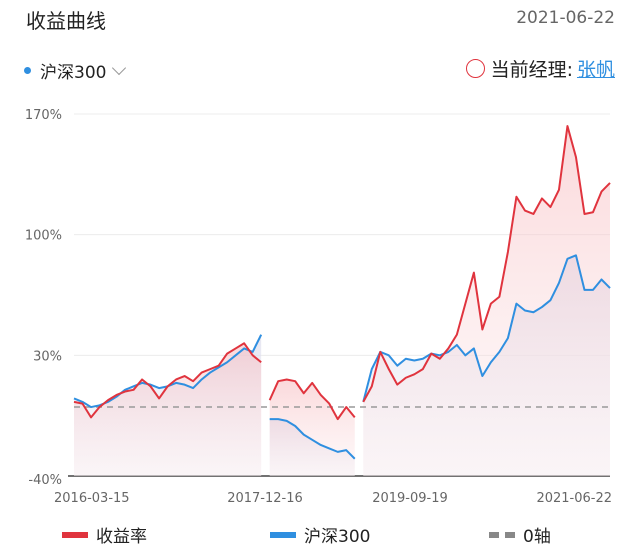 The image size is (640, 558). Describe the element at coordinates (595, 70) in the screenshot. I see `manager-name-link: 张帆` at that location.